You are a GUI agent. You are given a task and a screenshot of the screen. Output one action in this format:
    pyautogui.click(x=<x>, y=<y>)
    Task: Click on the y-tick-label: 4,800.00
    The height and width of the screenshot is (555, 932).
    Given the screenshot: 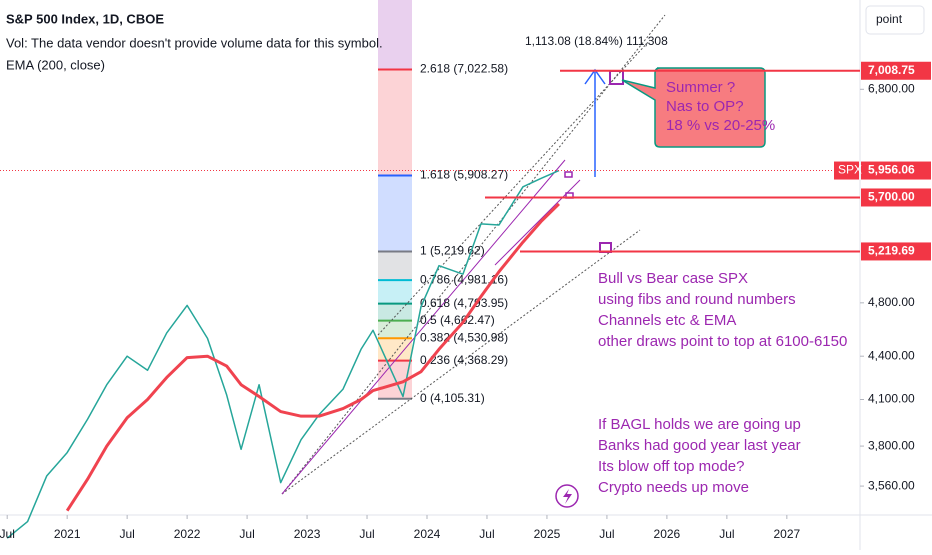 What is the action you would take?
    pyautogui.click(x=891, y=302)
    